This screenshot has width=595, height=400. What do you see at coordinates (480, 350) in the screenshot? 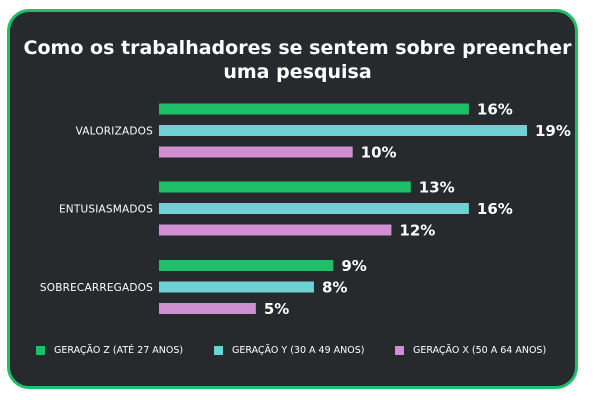
I see `legend-label: GERAÇÃO X (50 A 64 ANOS)` at bounding box center [480, 350].